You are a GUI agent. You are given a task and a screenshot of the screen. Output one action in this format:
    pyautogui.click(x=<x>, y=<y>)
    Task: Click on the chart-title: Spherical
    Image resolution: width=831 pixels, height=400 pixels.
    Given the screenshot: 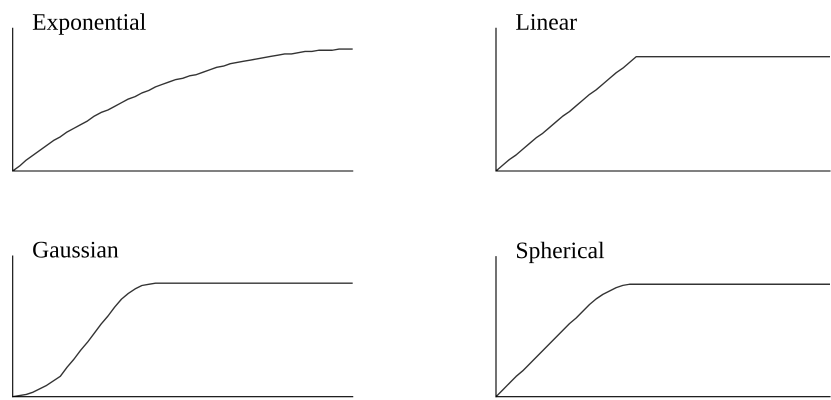 What is the action you would take?
    pyautogui.click(x=560, y=253)
    